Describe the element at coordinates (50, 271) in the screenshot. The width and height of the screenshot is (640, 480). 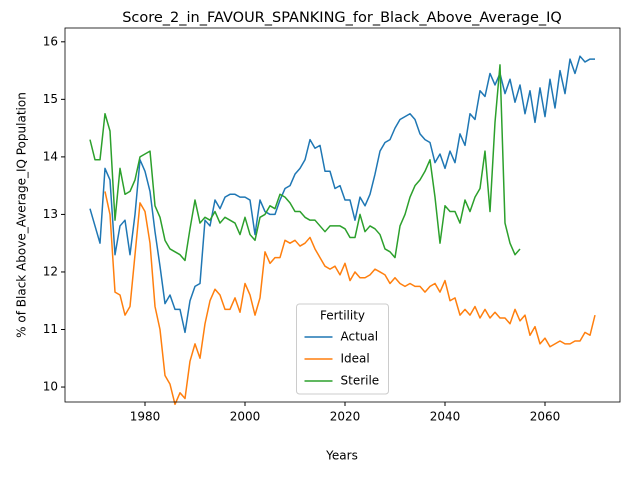
I see `y-tick-label: 12` at that location.